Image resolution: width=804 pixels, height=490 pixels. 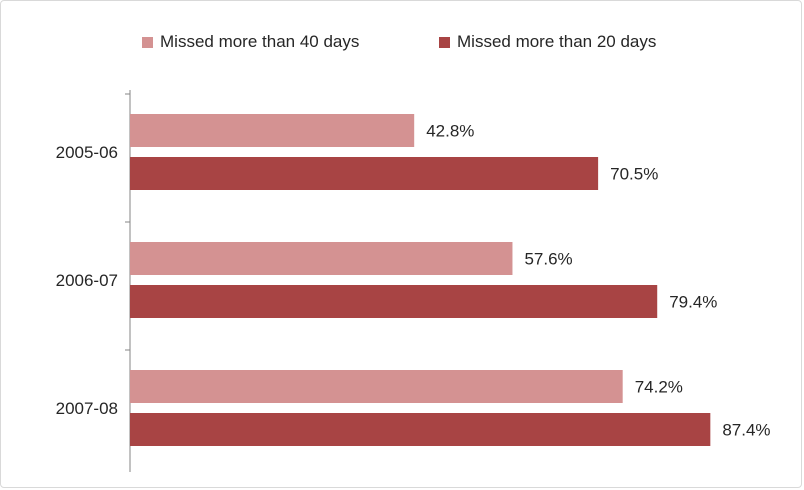 What do you see at coordinates (260, 41) in the screenshot?
I see `legend-label-series-1: Missed more than 40 days` at bounding box center [260, 41].